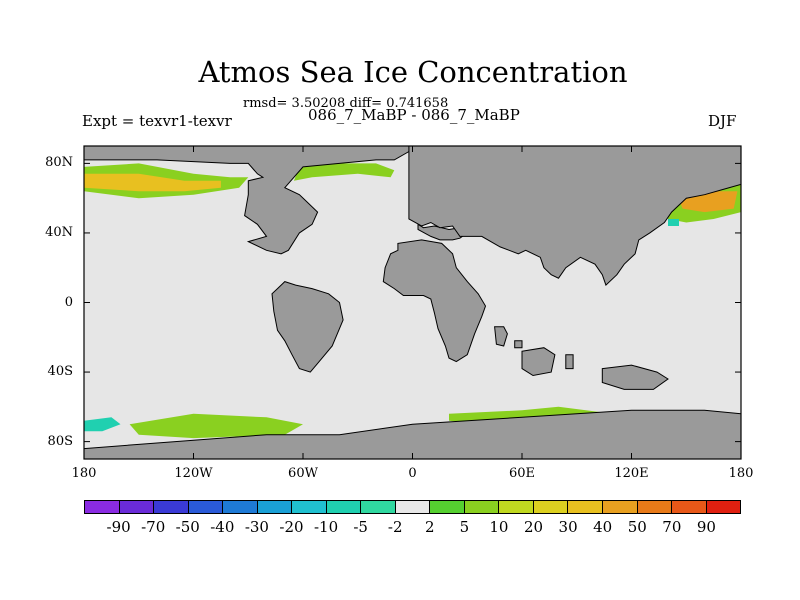 The image size is (800, 600). I want to click on experiment-label: Expt = texvr1-texvr, so click(157, 121).